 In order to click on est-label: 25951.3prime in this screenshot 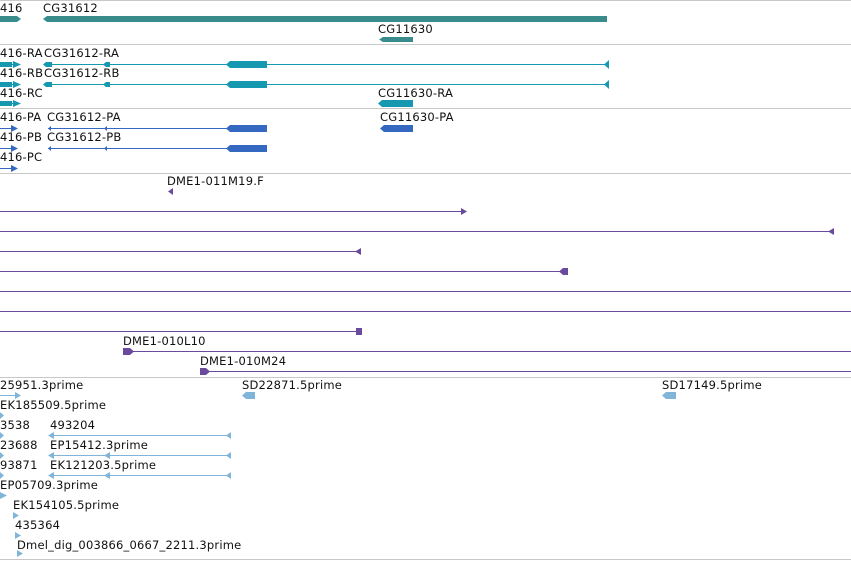, I will do `click(42, 385)`.